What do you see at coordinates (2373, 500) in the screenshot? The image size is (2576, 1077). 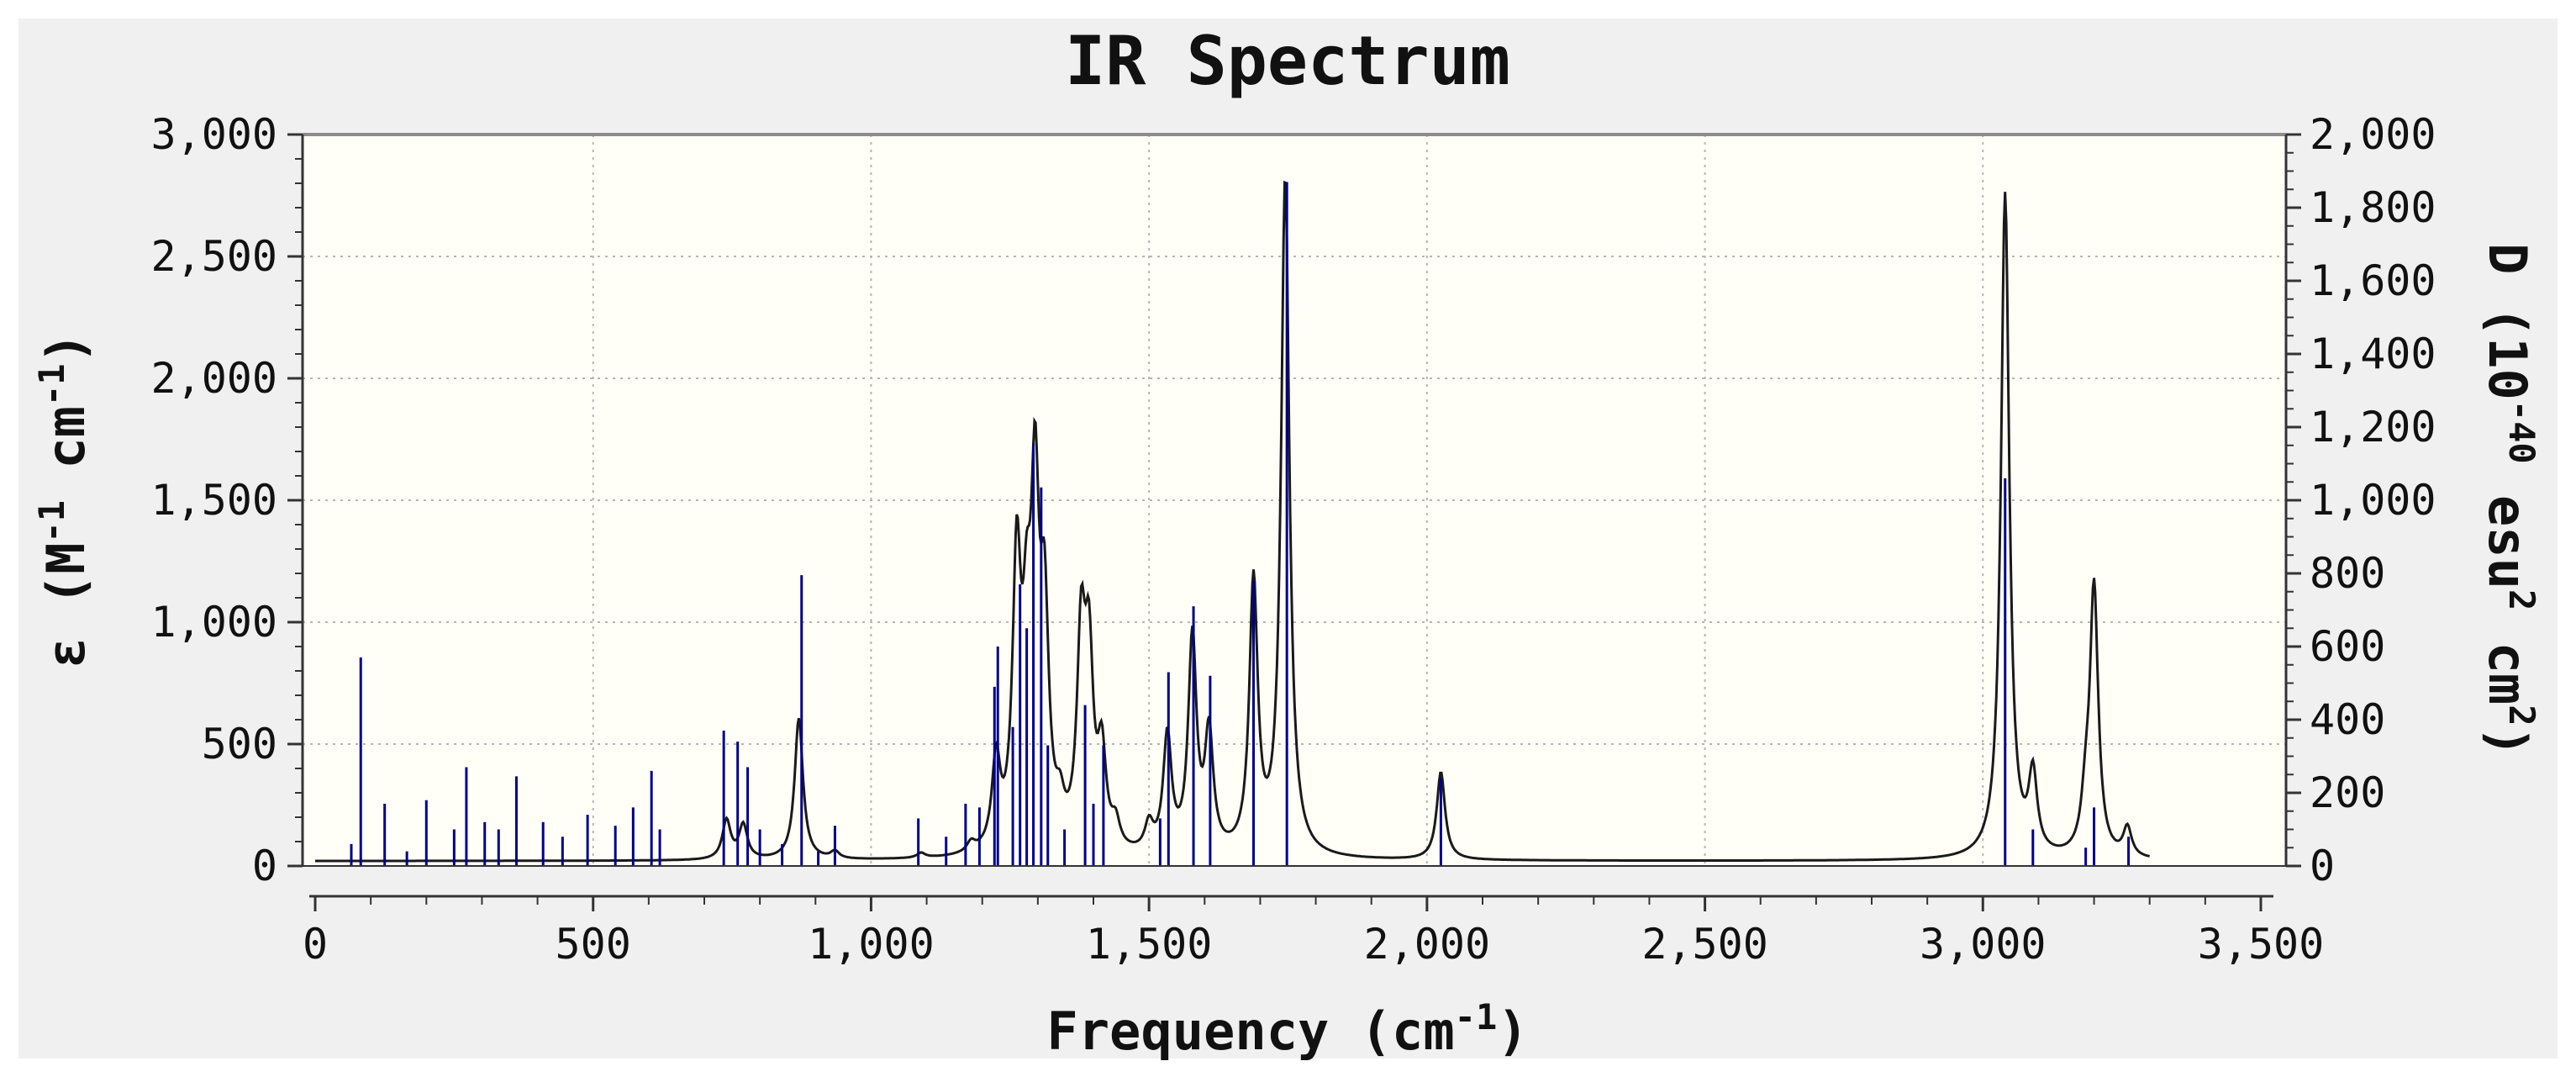 I see `y2-tick-label: 1,000` at bounding box center [2373, 500].